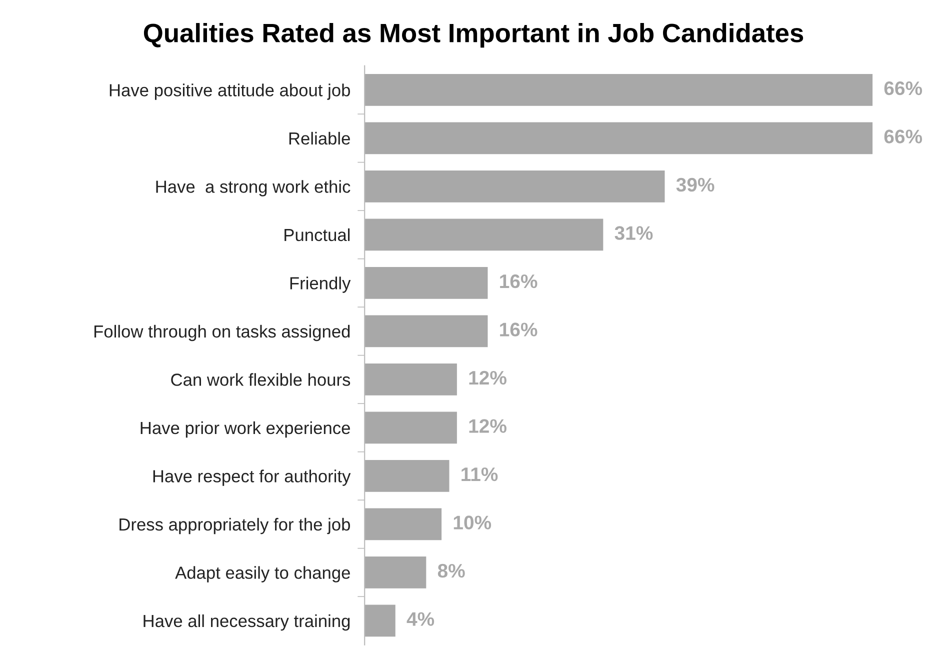  What do you see at coordinates (474, 35) in the screenshot?
I see `chart-title: Qualities Rated as Most Important in Job Candidates` at bounding box center [474, 35].